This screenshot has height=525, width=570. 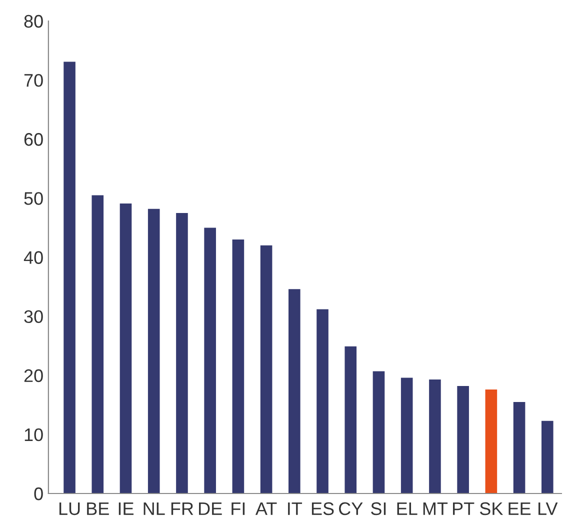 What do you see at coordinates (519, 508) in the screenshot?
I see `x-tick-label: EE` at bounding box center [519, 508].